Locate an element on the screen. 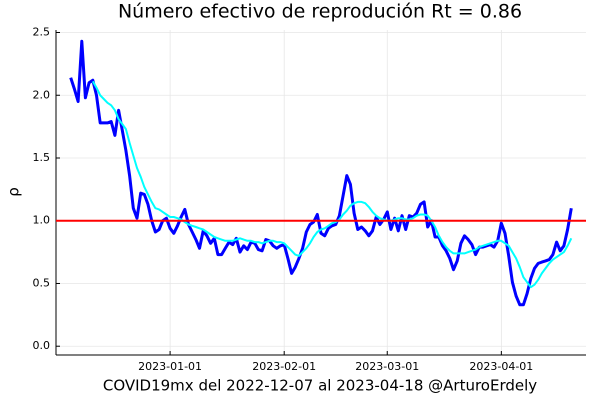 The height and width of the screenshot is (400, 600). x-tick-label: 2023-04-01 is located at coordinates (501, 366).